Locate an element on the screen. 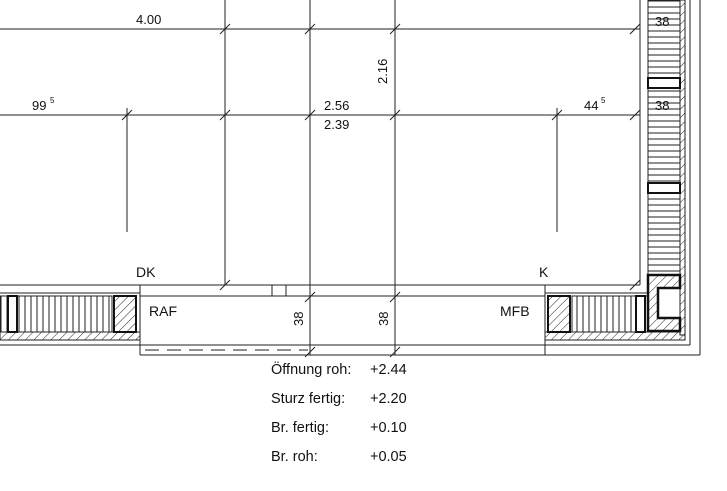 This screenshot has width=727, height=491. dim-44: 44 is located at coordinates (591, 105).